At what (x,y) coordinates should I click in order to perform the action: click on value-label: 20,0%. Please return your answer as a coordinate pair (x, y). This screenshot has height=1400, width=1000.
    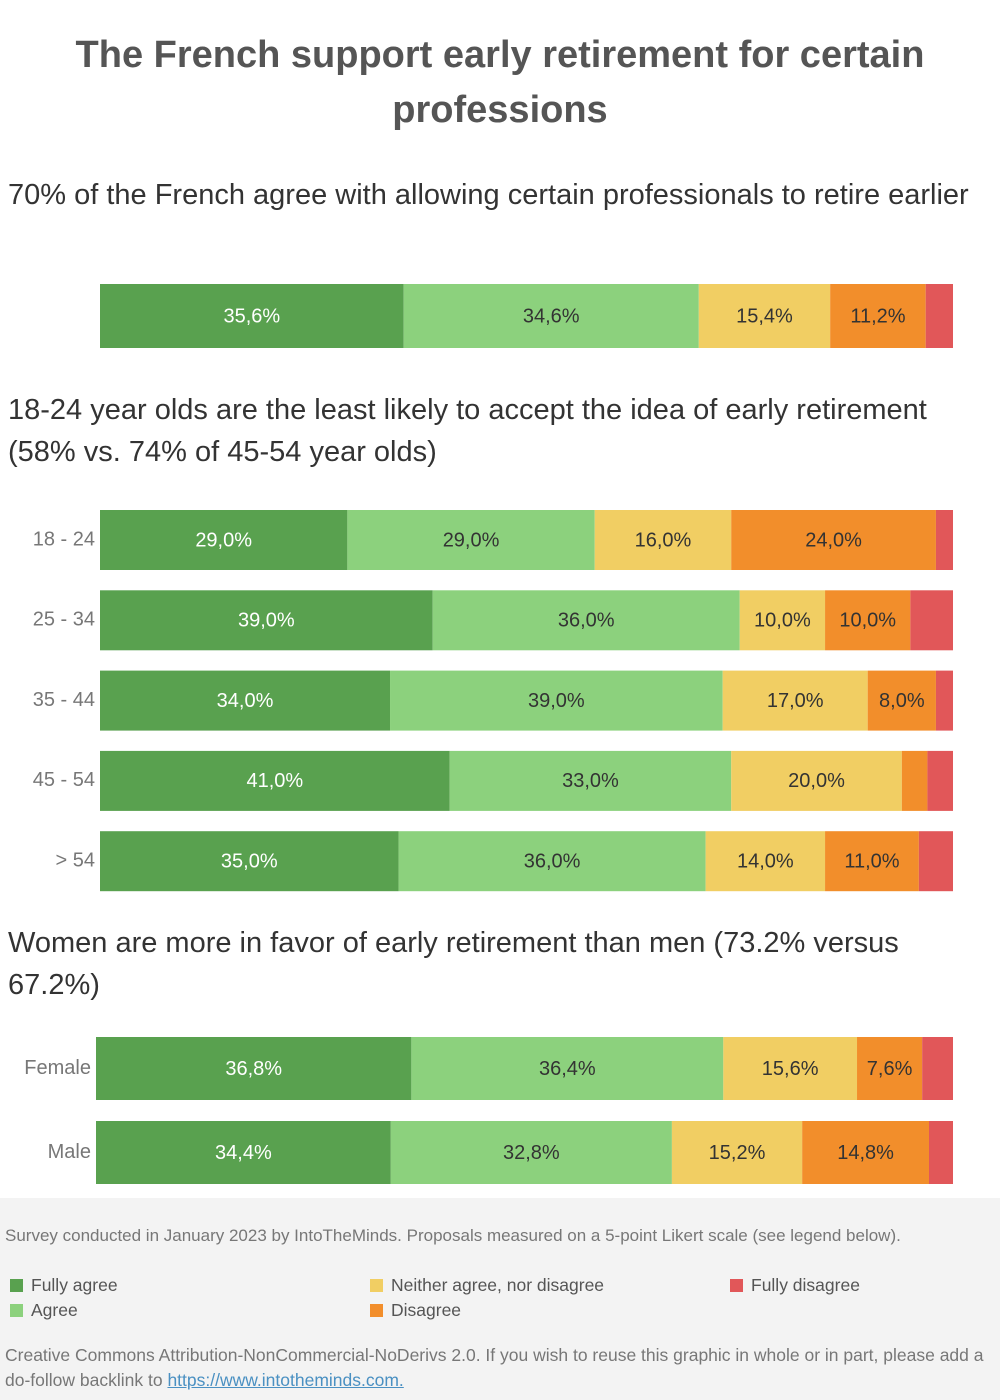
    Looking at the image, I should click on (816, 781).